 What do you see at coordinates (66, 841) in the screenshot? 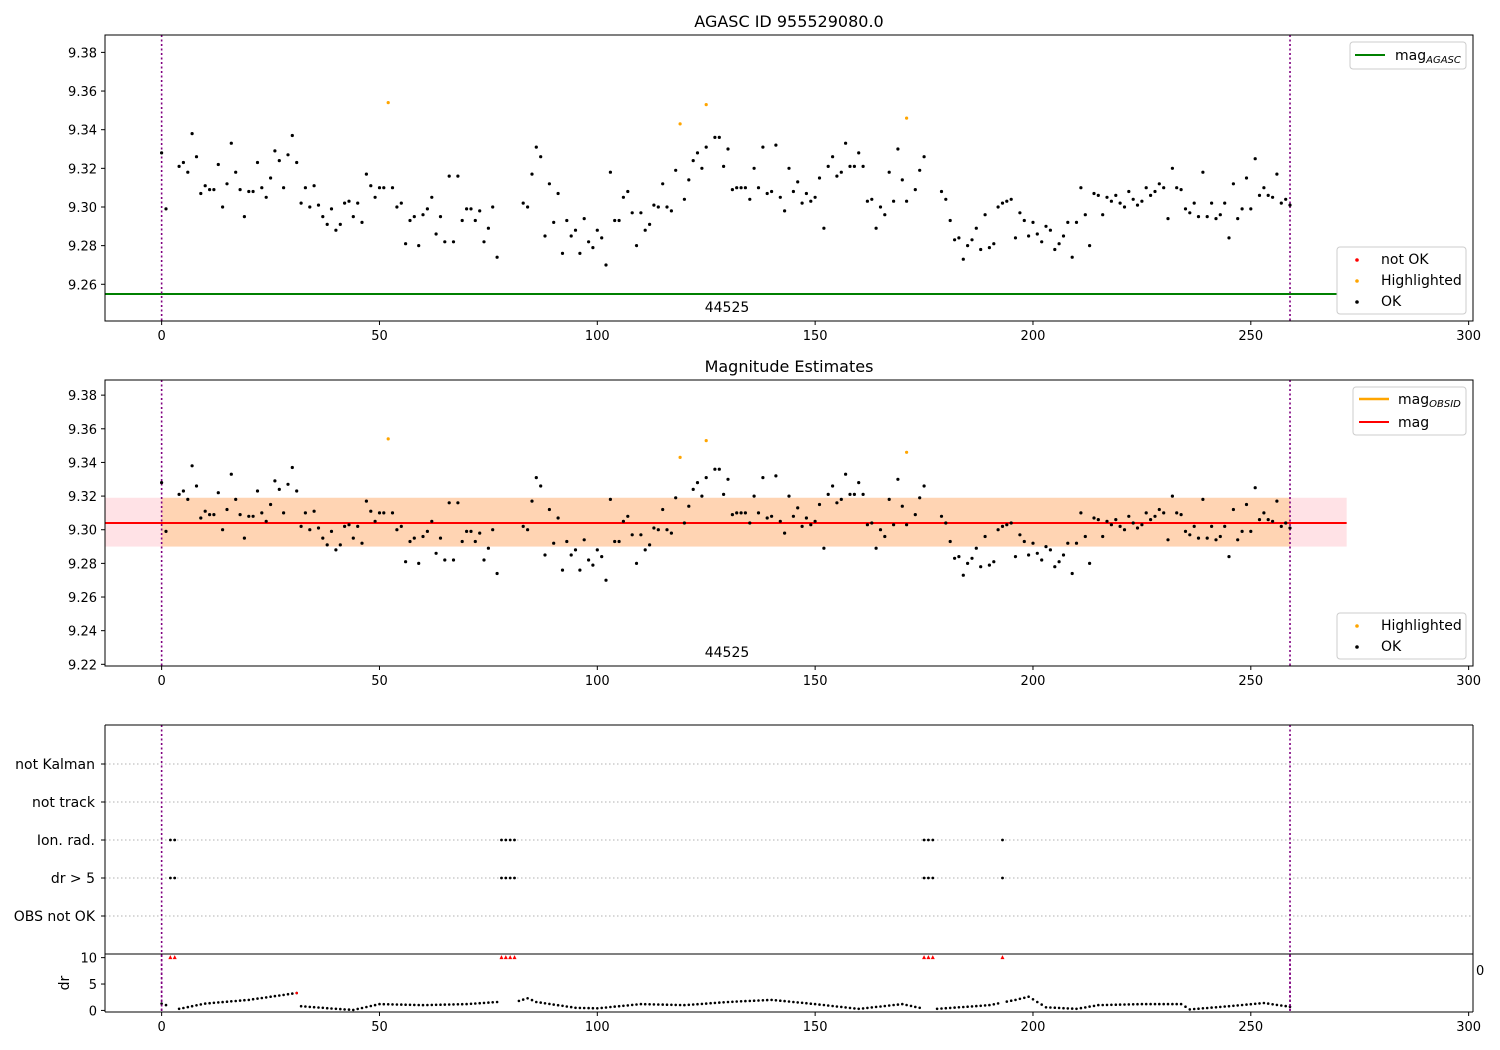
I see `flag-row-label: Ion. rad.` at bounding box center [66, 841].